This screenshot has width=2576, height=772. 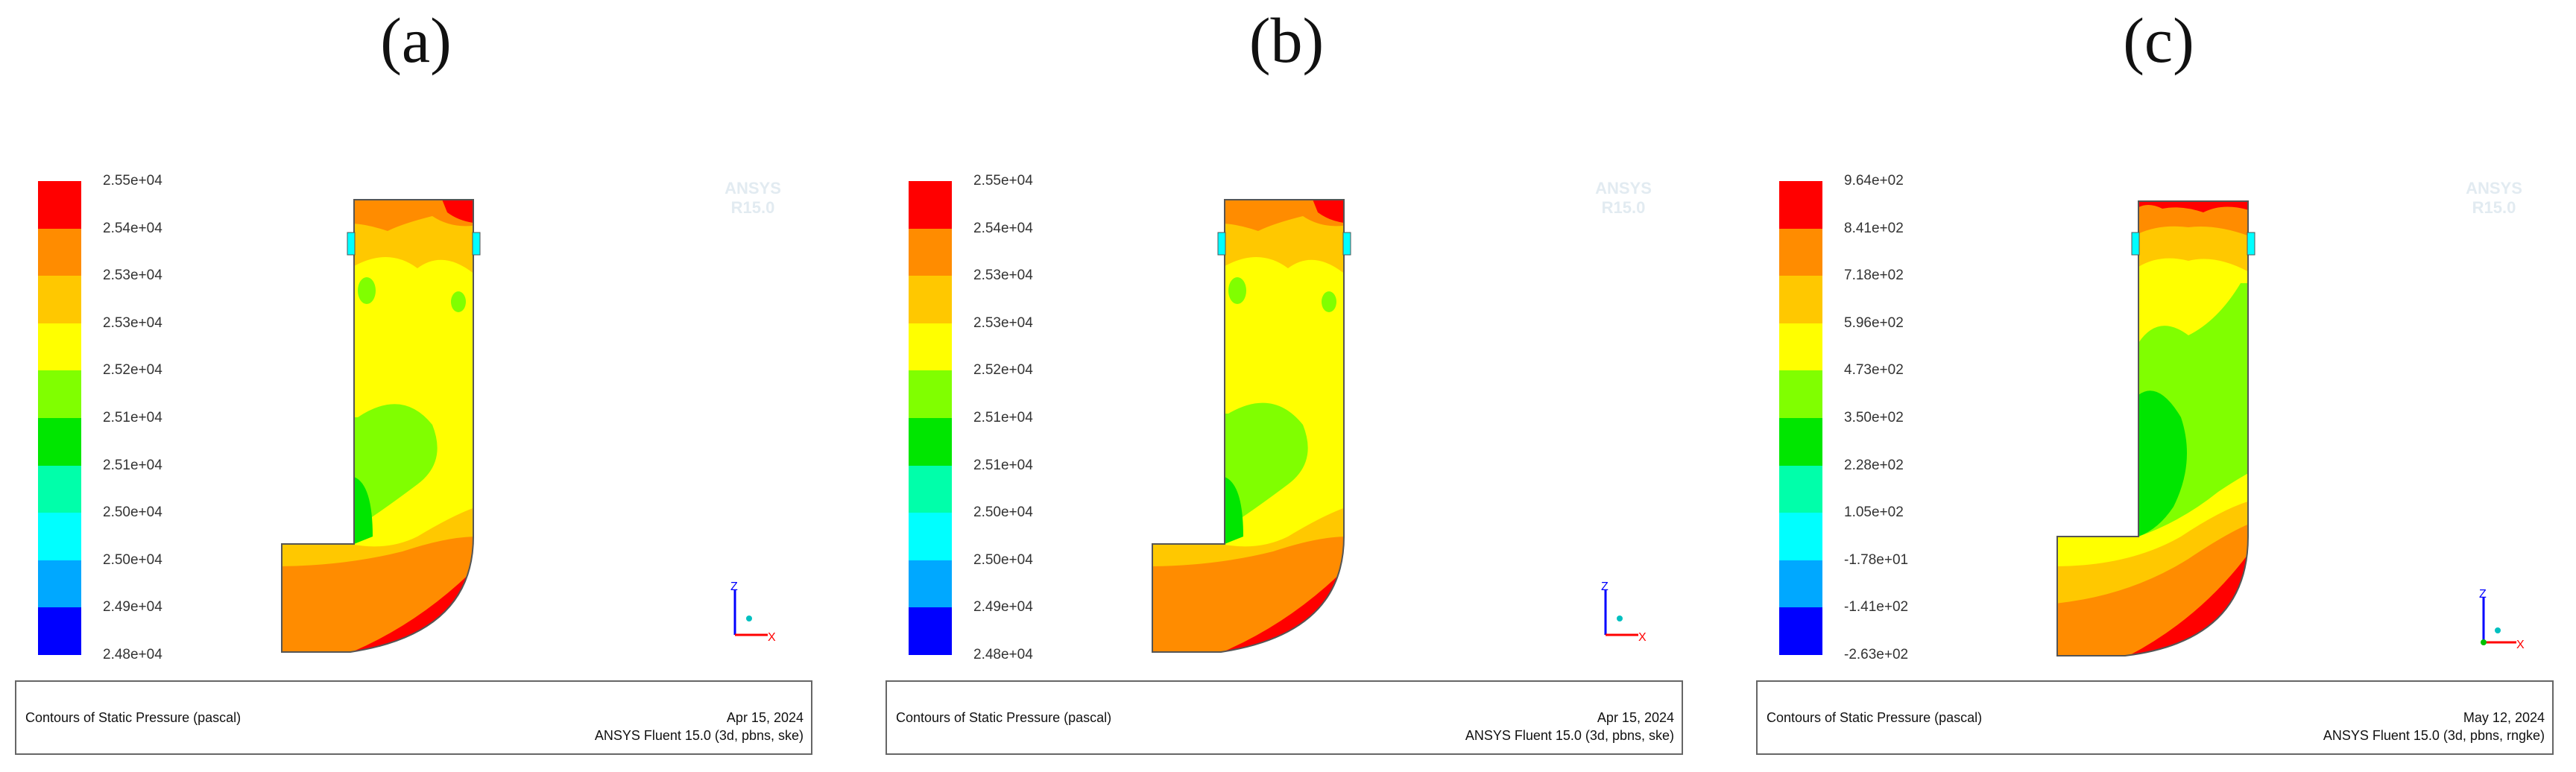 What do you see at coordinates (416, 40) in the screenshot?
I see `panel-label: (a)` at bounding box center [416, 40].